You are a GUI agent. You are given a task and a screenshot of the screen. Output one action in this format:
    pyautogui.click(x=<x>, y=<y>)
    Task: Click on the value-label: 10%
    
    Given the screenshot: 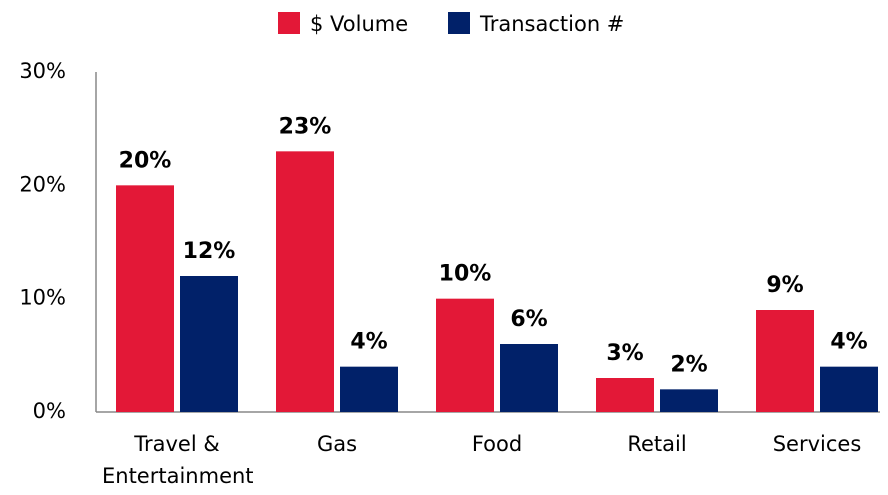 What is the action you would take?
    pyautogui.click(x=465, y=274)
    